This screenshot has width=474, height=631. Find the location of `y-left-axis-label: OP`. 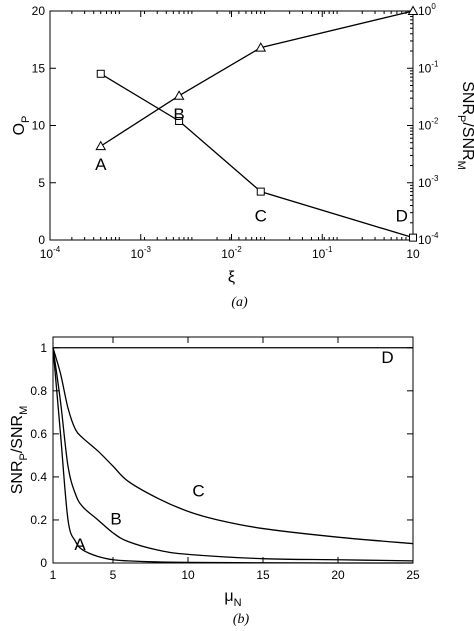

y-left-axis-label: OP is located at coordinates (21, 126).